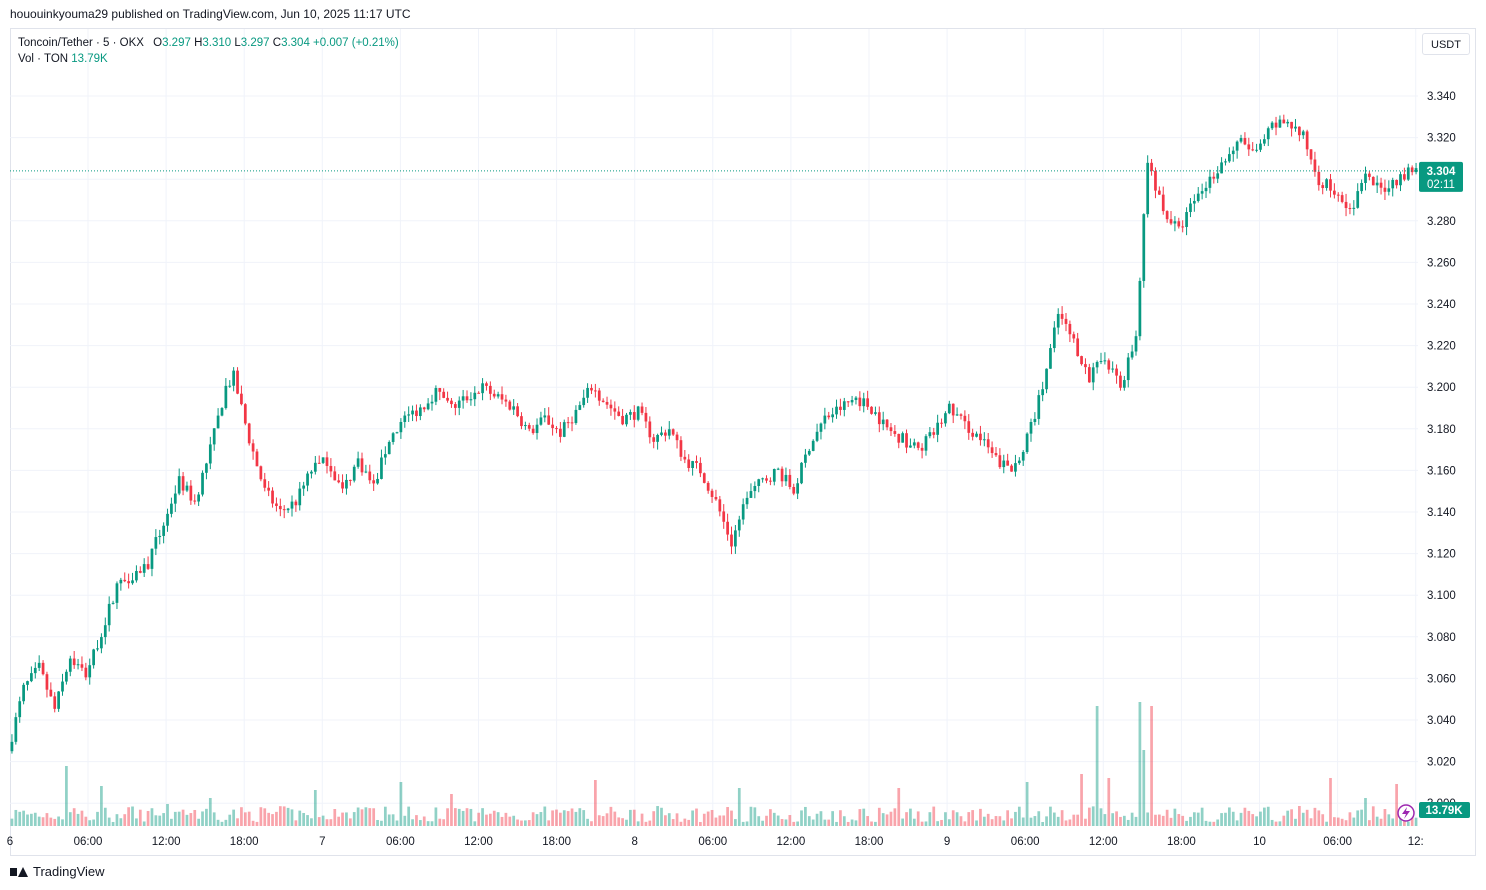 The image size is (1486, 890). Describe the element at coordinates (81, 43) in the screenshot. I see `symbol-label: Toncoin/Tether · 5 · OKX` at that location.